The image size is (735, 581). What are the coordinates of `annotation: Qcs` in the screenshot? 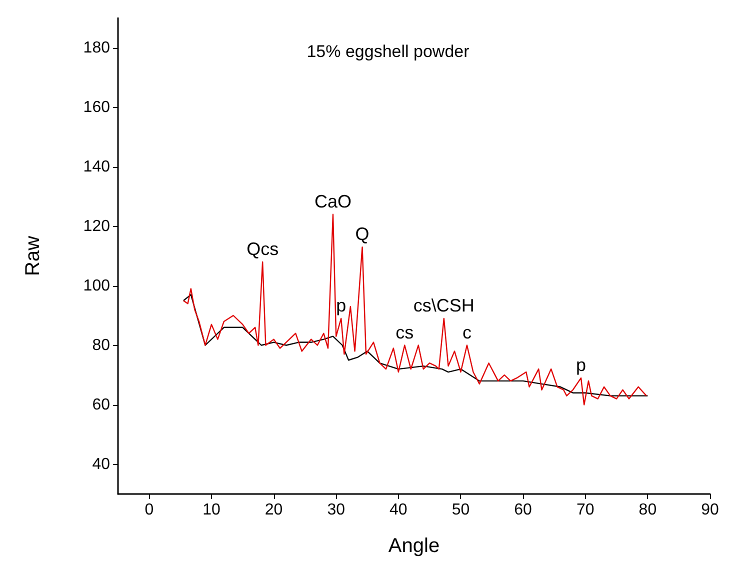 It's located at (262, 248).